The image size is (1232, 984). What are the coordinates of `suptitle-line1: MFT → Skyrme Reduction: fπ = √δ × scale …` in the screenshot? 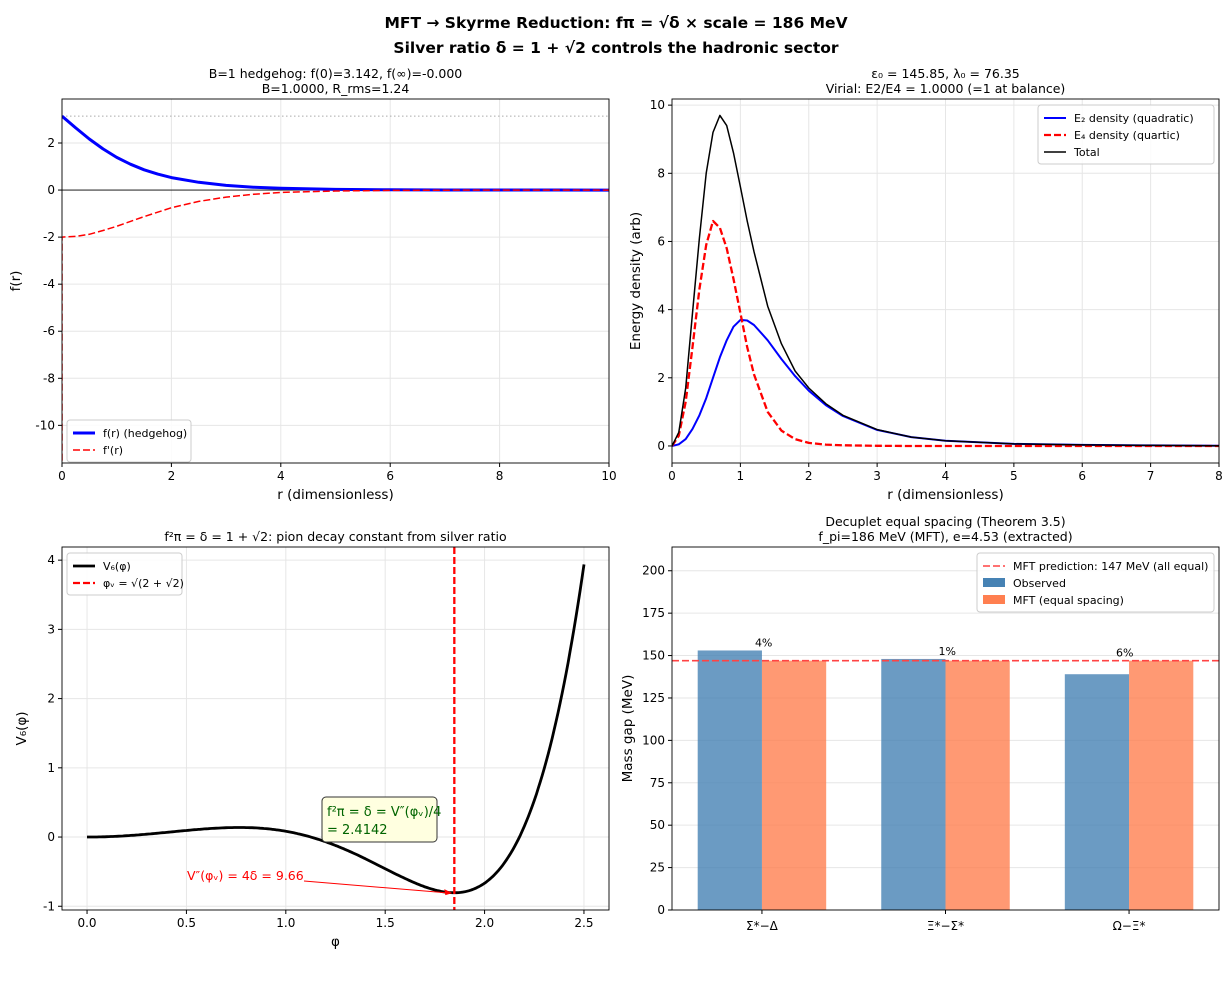 It's located at (615, 23).